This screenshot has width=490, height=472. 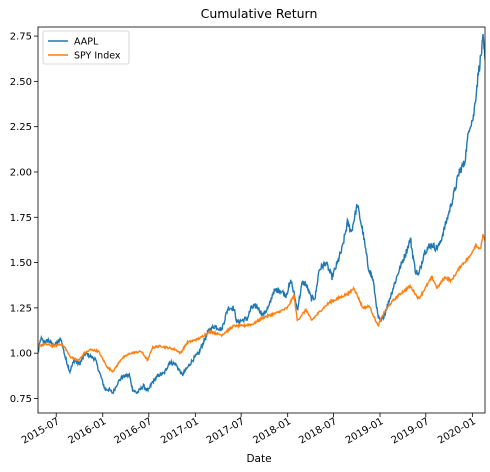 What do you see at coordinates (457, 431) in the screenshot?
I see `x-tick-label: 2020-01` at bounding box center [457, 431].